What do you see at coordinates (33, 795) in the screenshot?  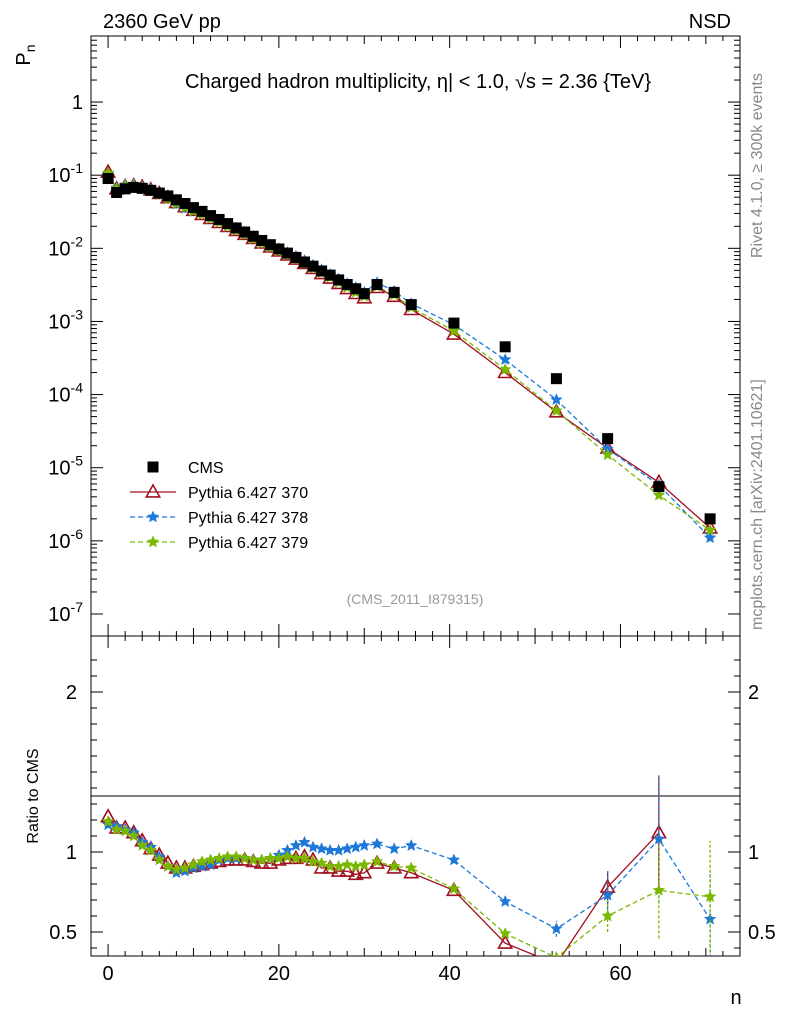 I see `ratio-ylabel: Ratio to CMS` at bounding box center [33, 795].